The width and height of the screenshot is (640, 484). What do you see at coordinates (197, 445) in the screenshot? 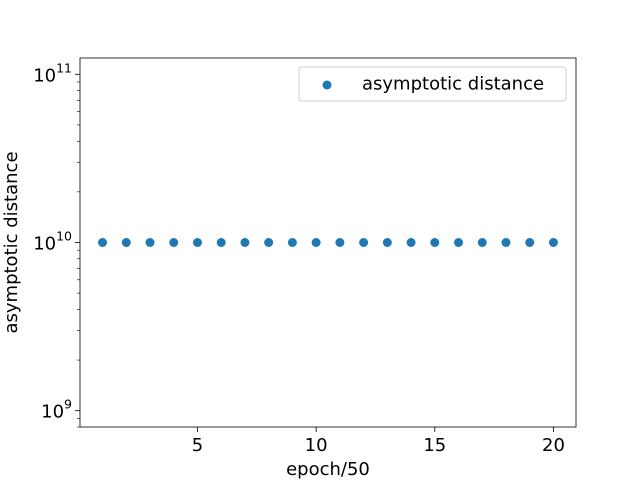
I see `x-tick-label: 5` at bounding box center [197, 445].